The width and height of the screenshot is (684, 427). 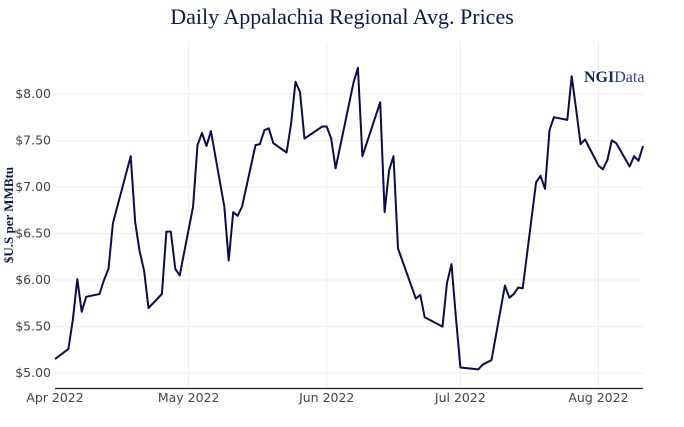 I want to click on y-axis-label: $U.S per MMBtu, so click(x=8, y=215).